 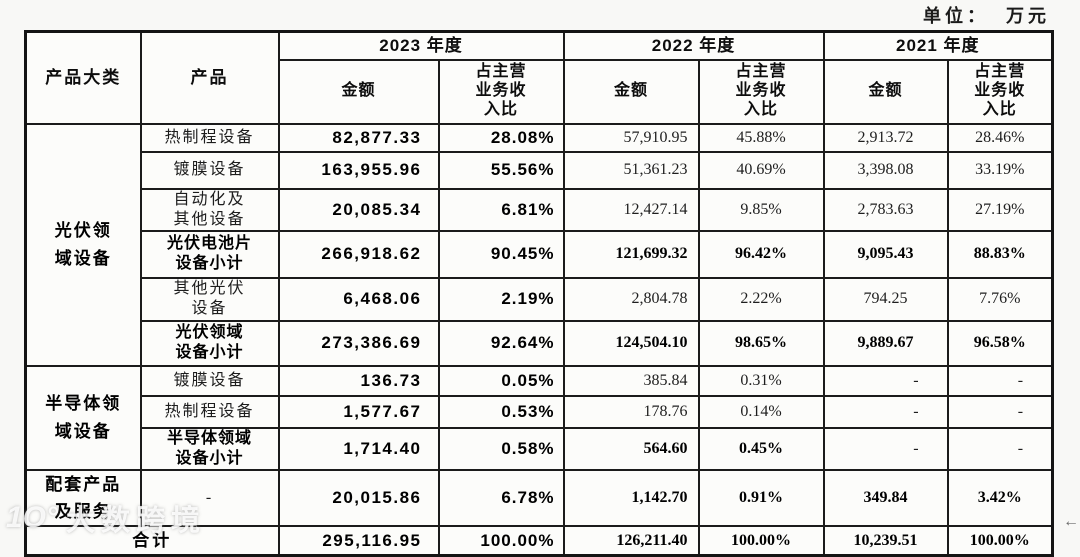 I want to click on header-amount-2021: 金额, so click(x=885, y=91).